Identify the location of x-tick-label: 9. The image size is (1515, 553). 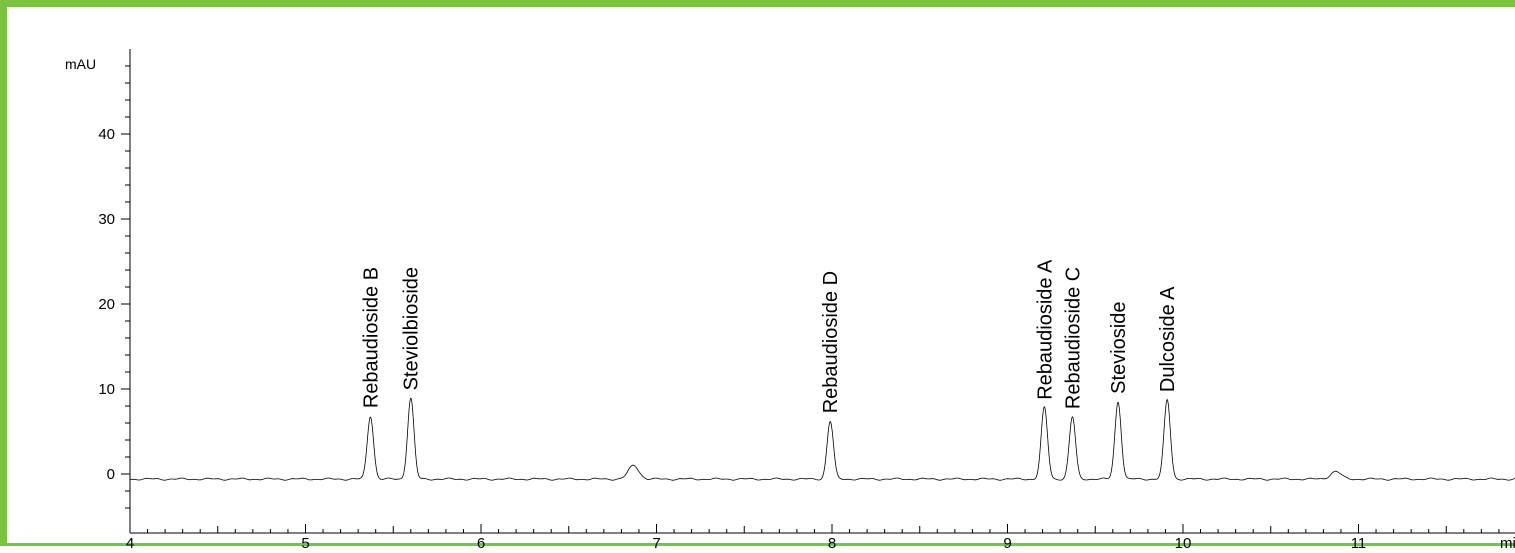
(1007, 543).